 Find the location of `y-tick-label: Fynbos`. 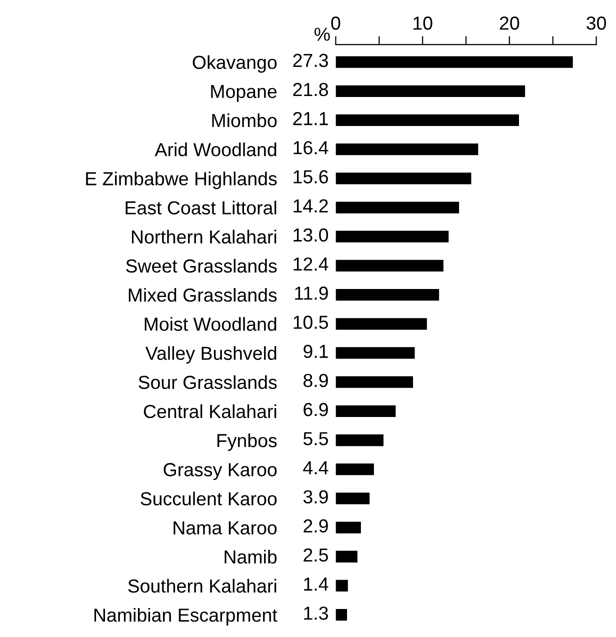

y-tick-label: Fynbos is located at coordinates (247, 442).